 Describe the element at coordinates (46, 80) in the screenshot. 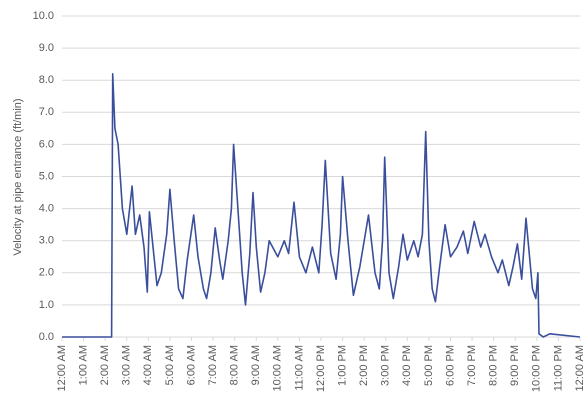

I see `y-tick-label: 8.0` at that location.